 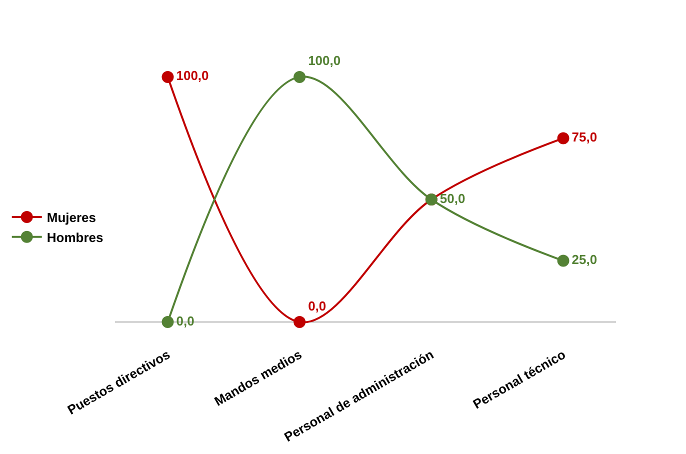 What do you see at coordinates (71, 218) in the screenshot?
I see `legend-label: Mujeres` at bounding box center [71, 218].